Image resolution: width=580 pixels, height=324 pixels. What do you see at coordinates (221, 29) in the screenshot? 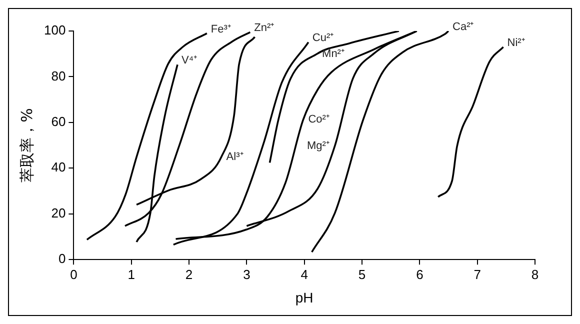
I see `series-label: Fe³⁺` at bounding box center [221, 29].